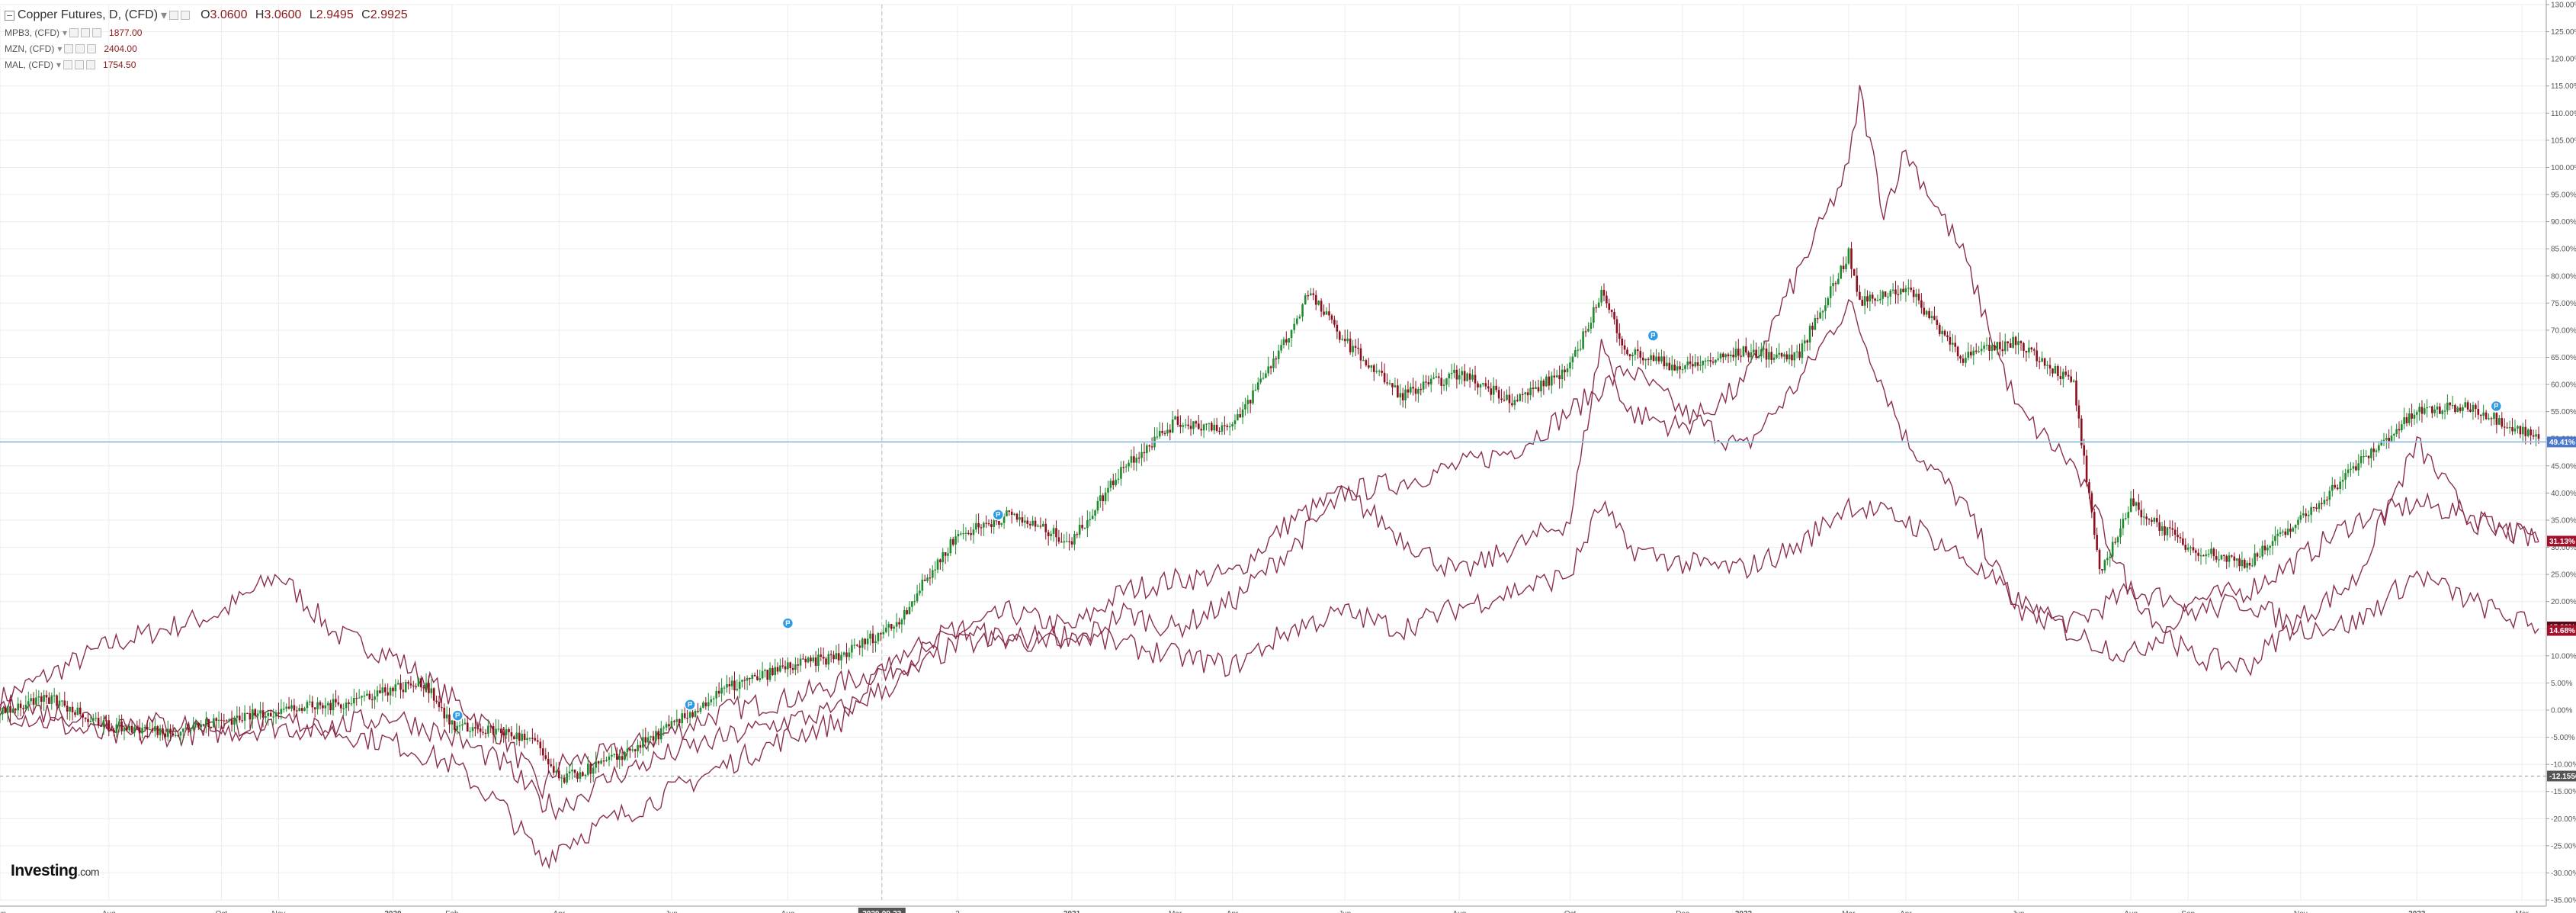 This screenshot has width=2576, height=913. What do you see at coordinates (1345, 911) in the screenshot?
I see `x-tick-label: Jun` at bounding box center [1345, 911].